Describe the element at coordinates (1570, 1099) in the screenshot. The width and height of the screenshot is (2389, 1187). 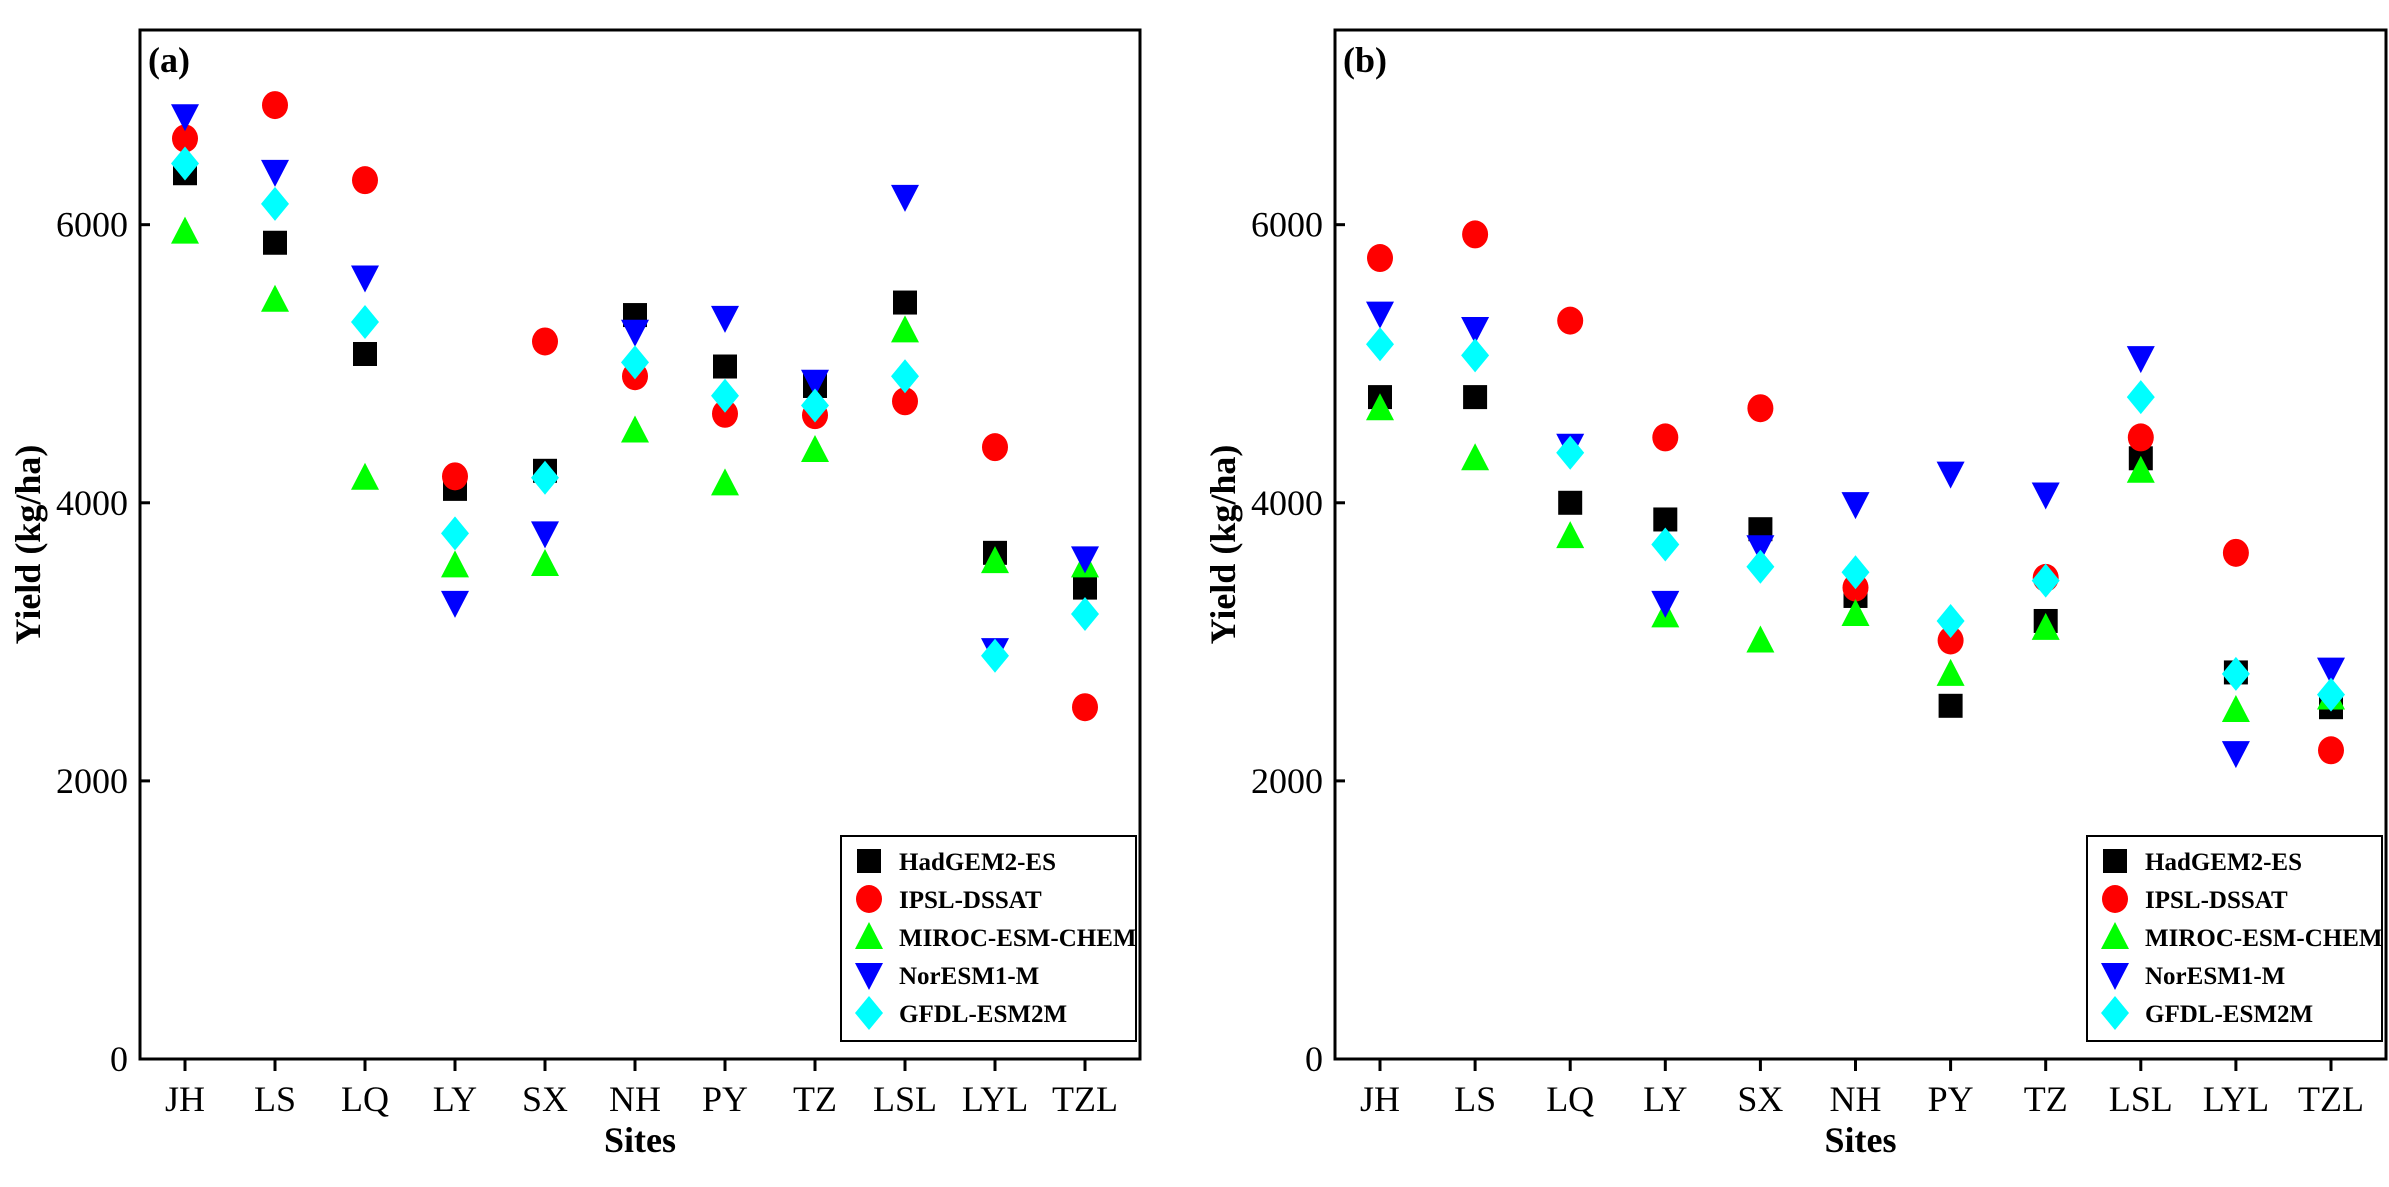
I see `x-tick-label: LQ` at that location.